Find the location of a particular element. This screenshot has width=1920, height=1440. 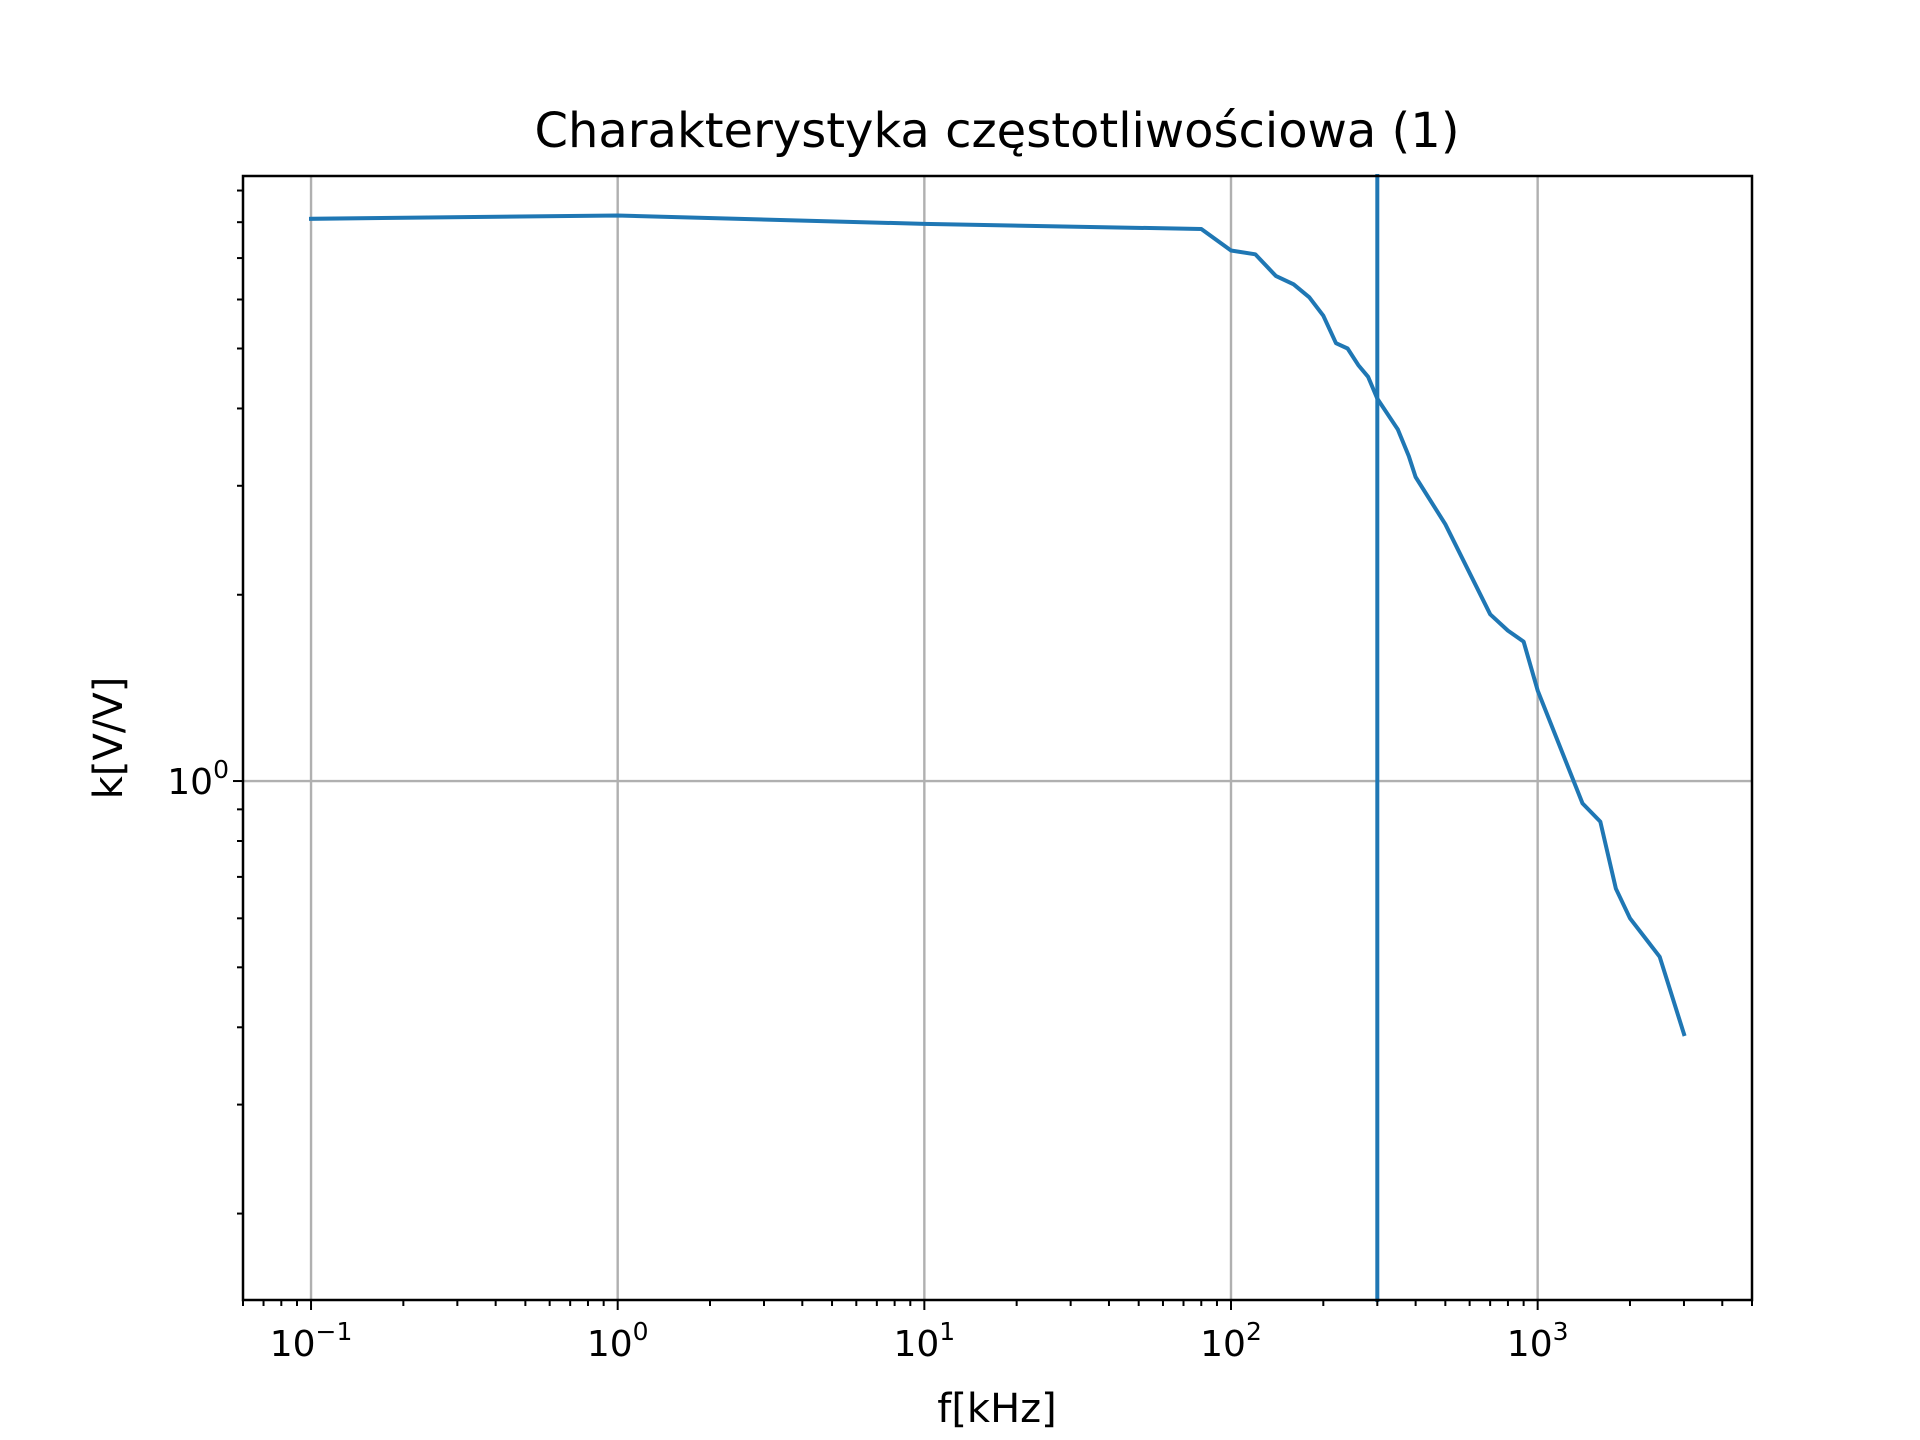

chart-title: Charakterystyka częstotliwościowa (1) is located at coordinates (996, 131).